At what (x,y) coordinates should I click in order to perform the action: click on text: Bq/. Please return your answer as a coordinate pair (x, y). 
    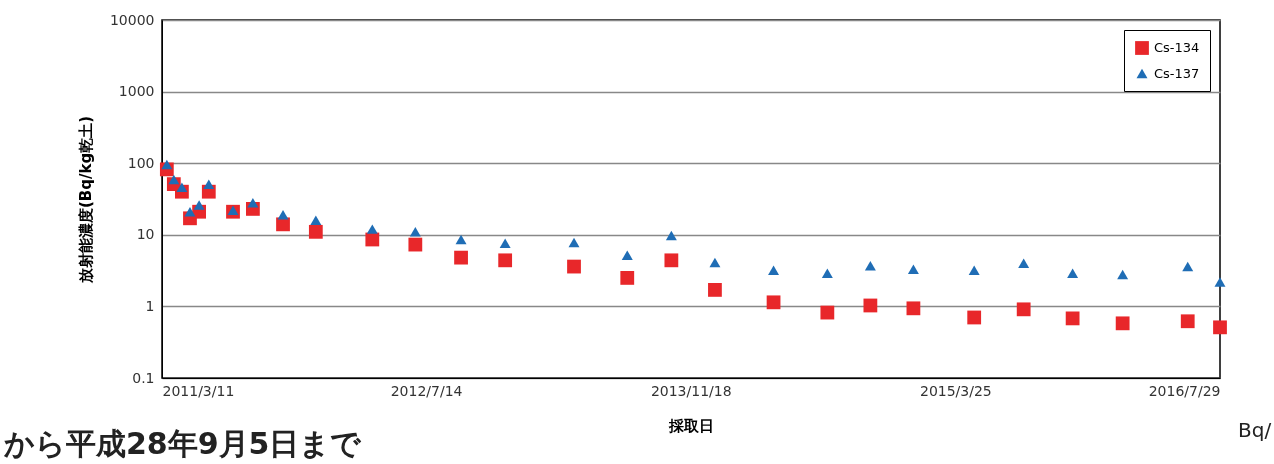
    Looking at the image, I should click on (1255, 430).